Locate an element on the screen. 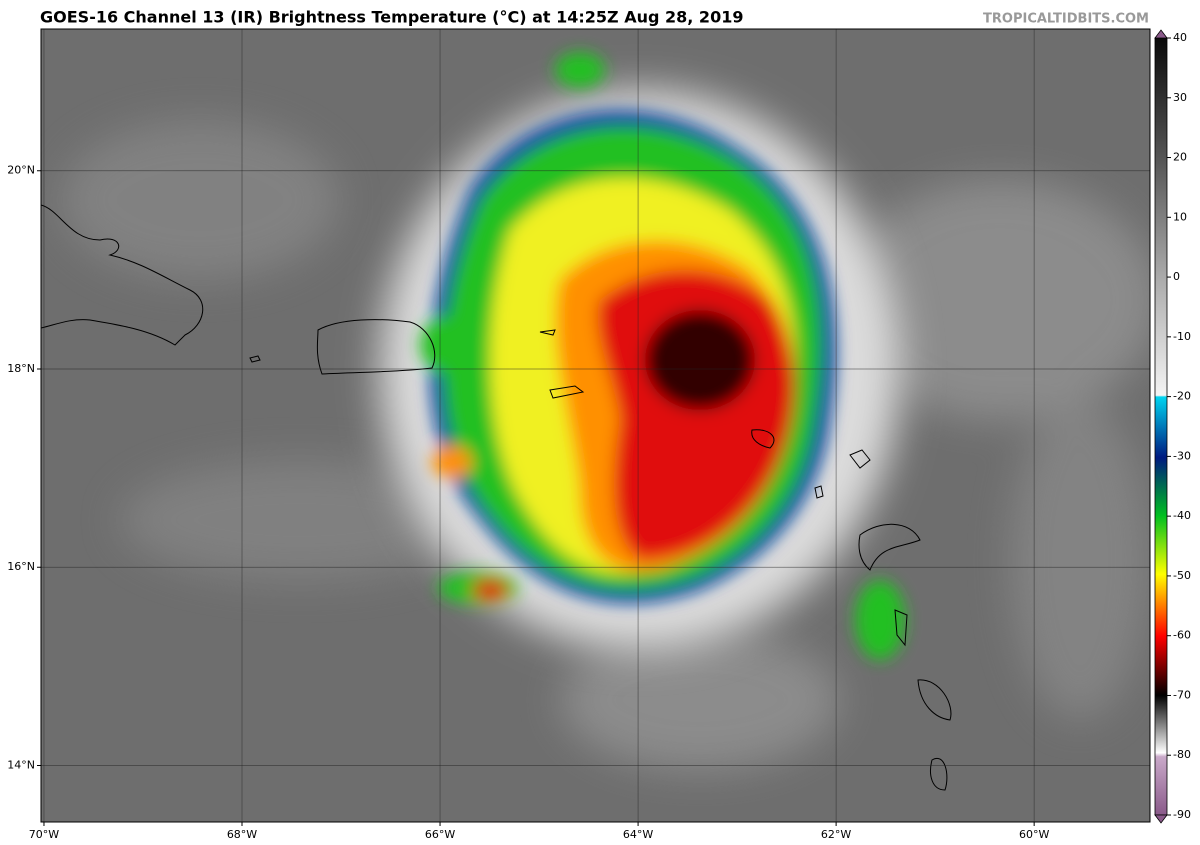 The height and width of the screenshot is (845, 1200). x-tick-label: 70°W is located at coordinates (44, 834).